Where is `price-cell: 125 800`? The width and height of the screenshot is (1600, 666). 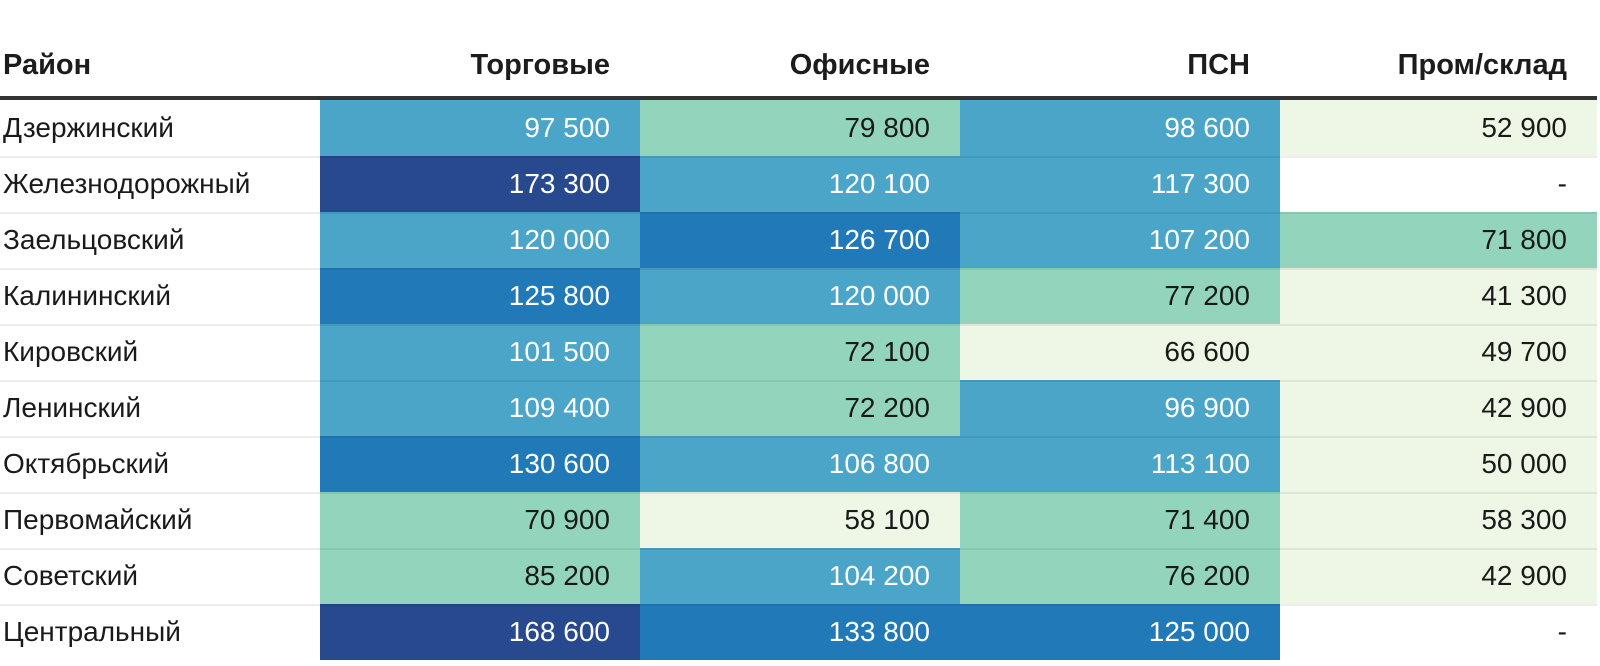 price-cell: 125 800 is located at coordinates (480, 296).